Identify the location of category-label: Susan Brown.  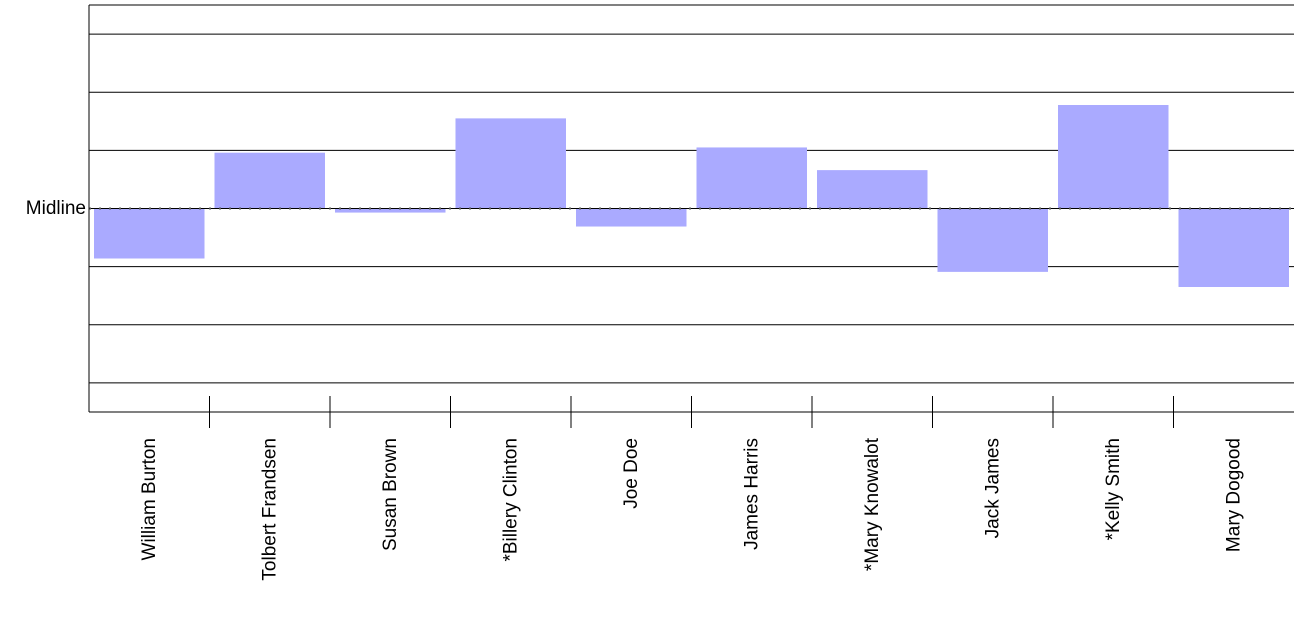
(390, 494).